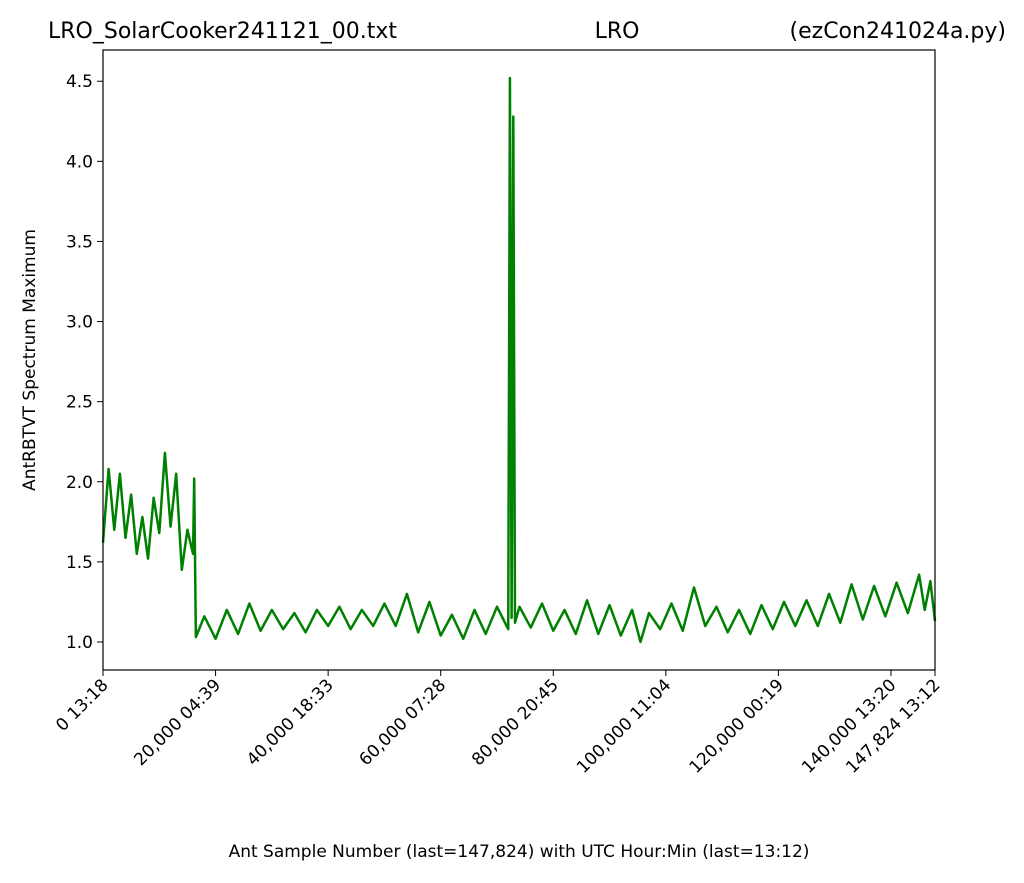 This screenshot has width=1024, height=883. I want to click on title-center: LRO, so click(617, 31).